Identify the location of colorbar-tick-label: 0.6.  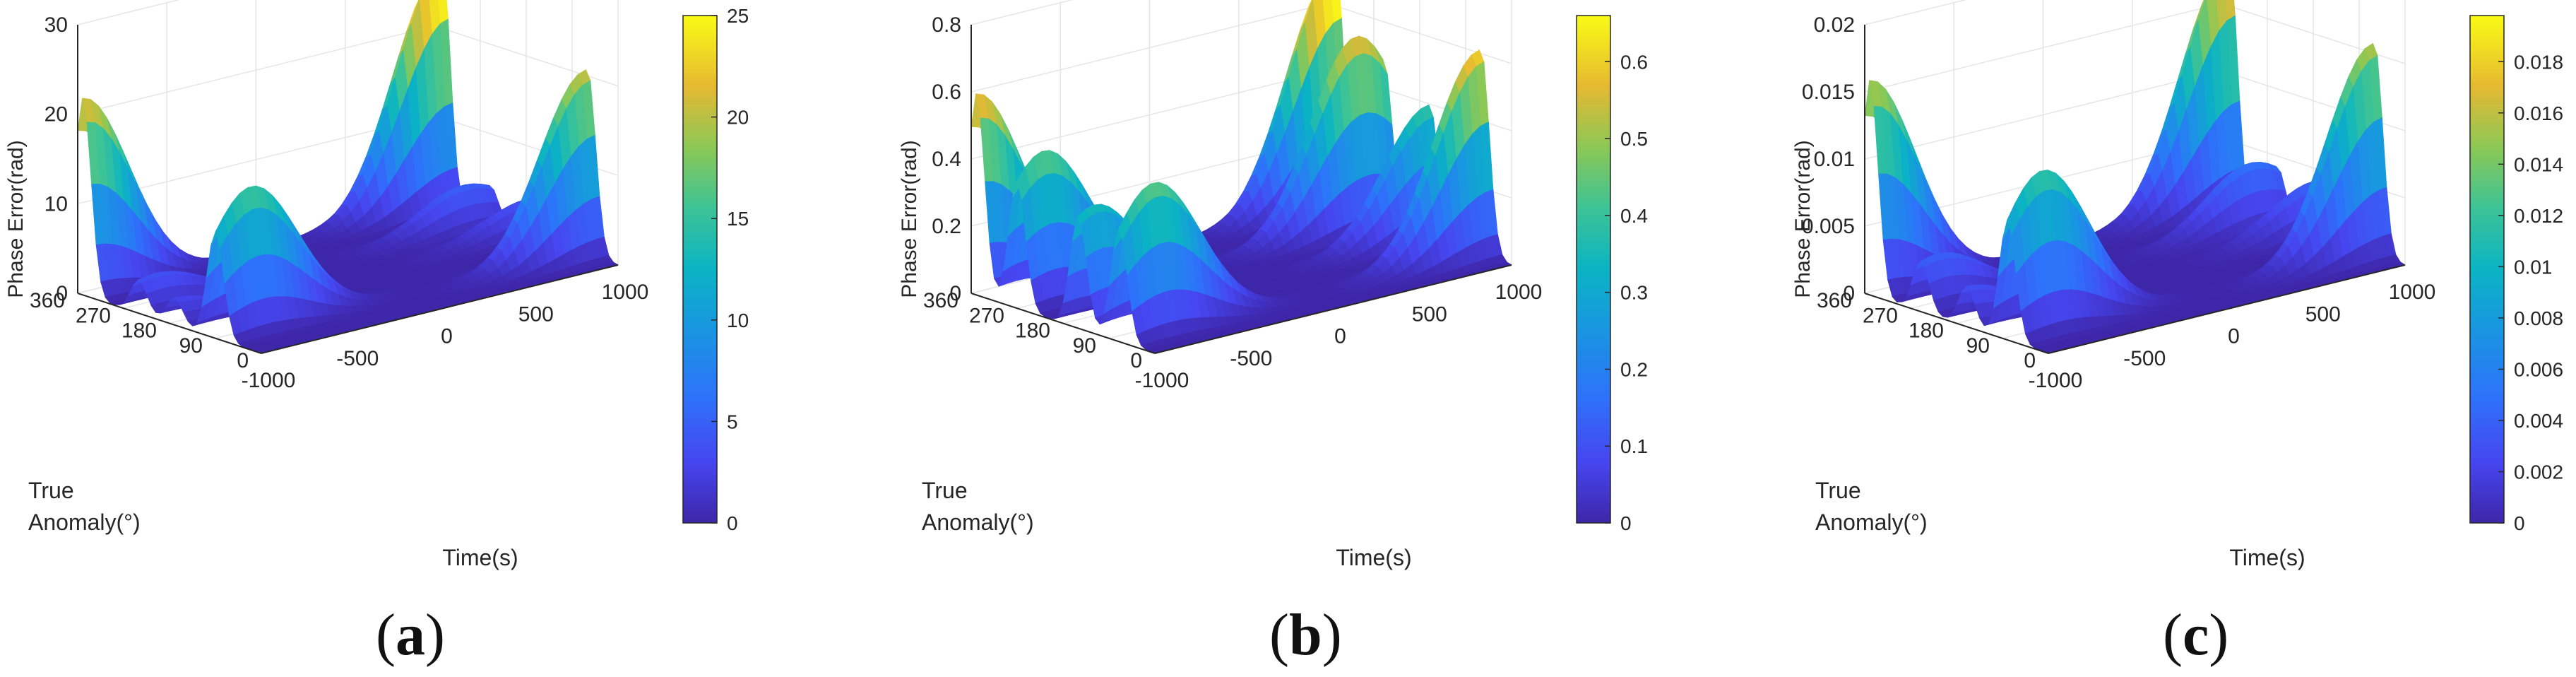
(1634, 62).